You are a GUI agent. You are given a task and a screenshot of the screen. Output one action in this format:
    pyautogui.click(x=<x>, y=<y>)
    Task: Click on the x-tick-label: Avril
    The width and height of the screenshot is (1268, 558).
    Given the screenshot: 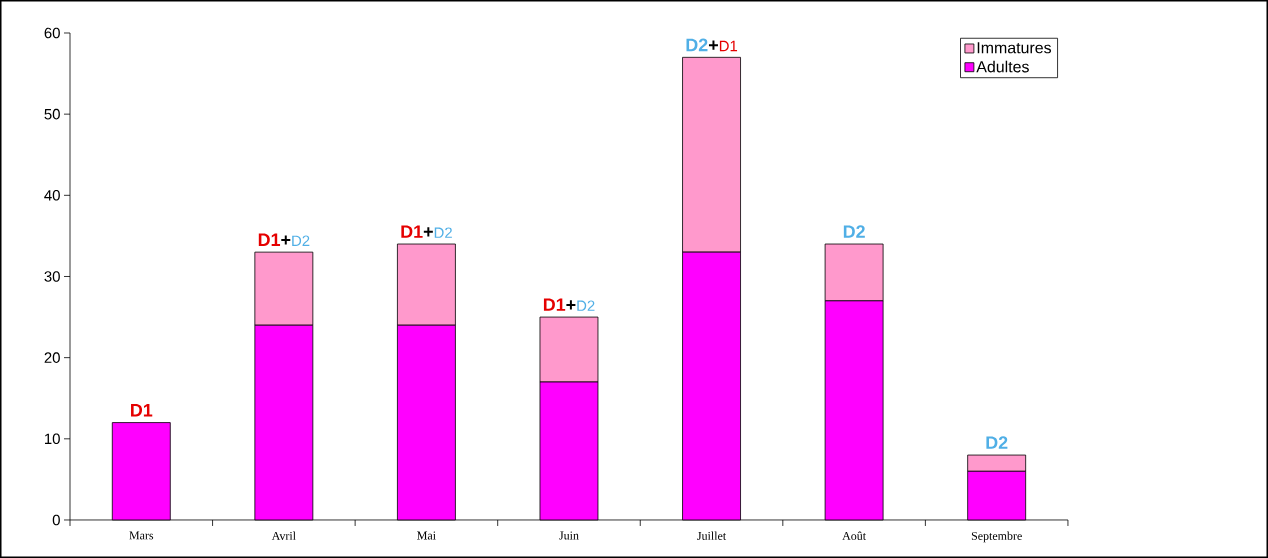 What is the action you would take?
    pyautogui.click(x=283, y=535)
    